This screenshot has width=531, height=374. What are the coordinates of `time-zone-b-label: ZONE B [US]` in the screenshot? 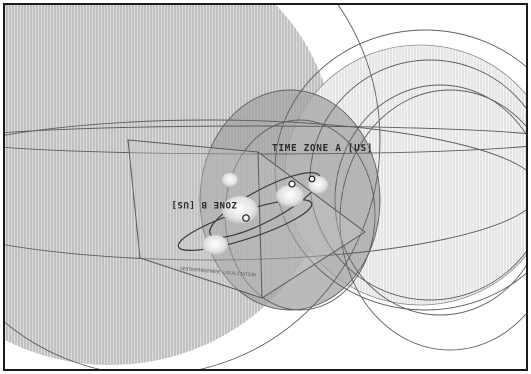 It's located at (204, 204).